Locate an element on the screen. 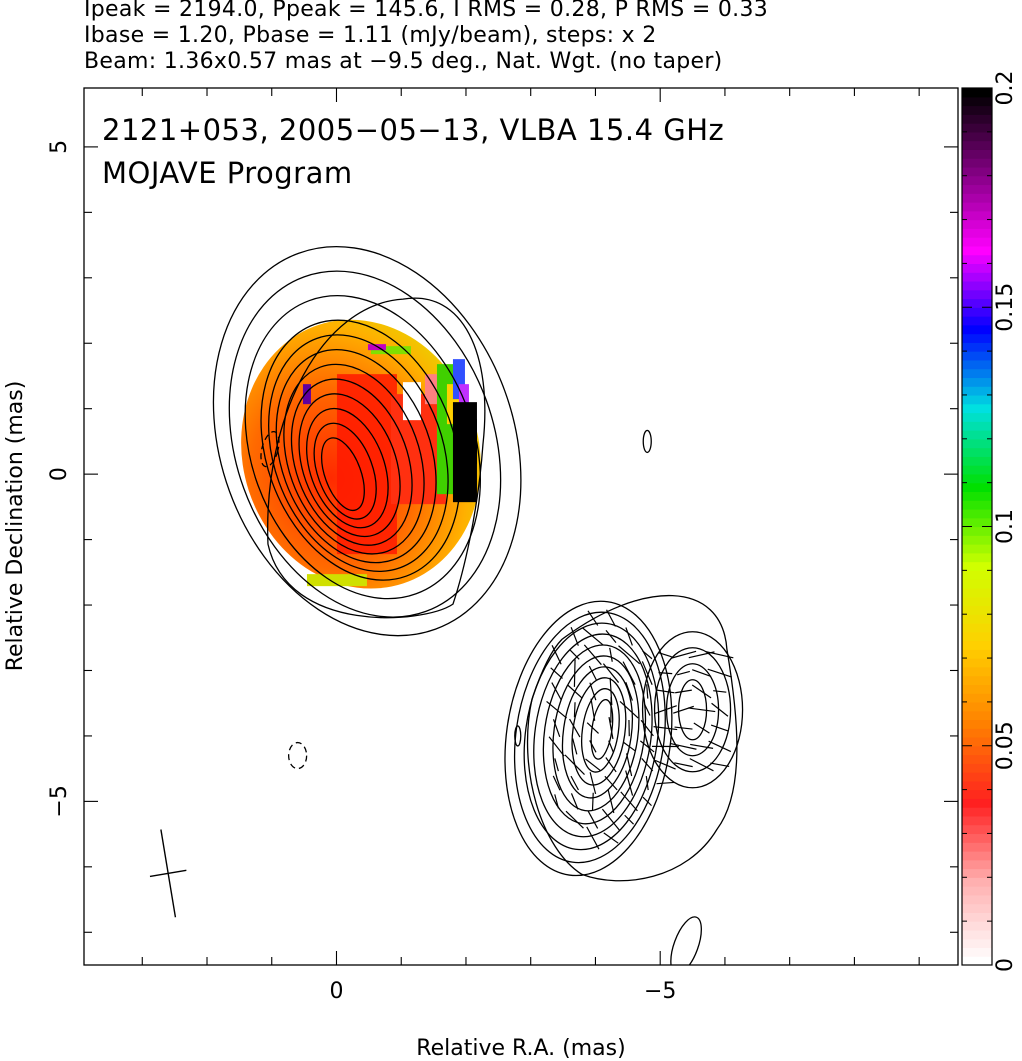 This screenshot has height=1061, width=1022. colorbar: 0 0.05 0.1 0.15 0.2 is located at coordinates (989, 521).